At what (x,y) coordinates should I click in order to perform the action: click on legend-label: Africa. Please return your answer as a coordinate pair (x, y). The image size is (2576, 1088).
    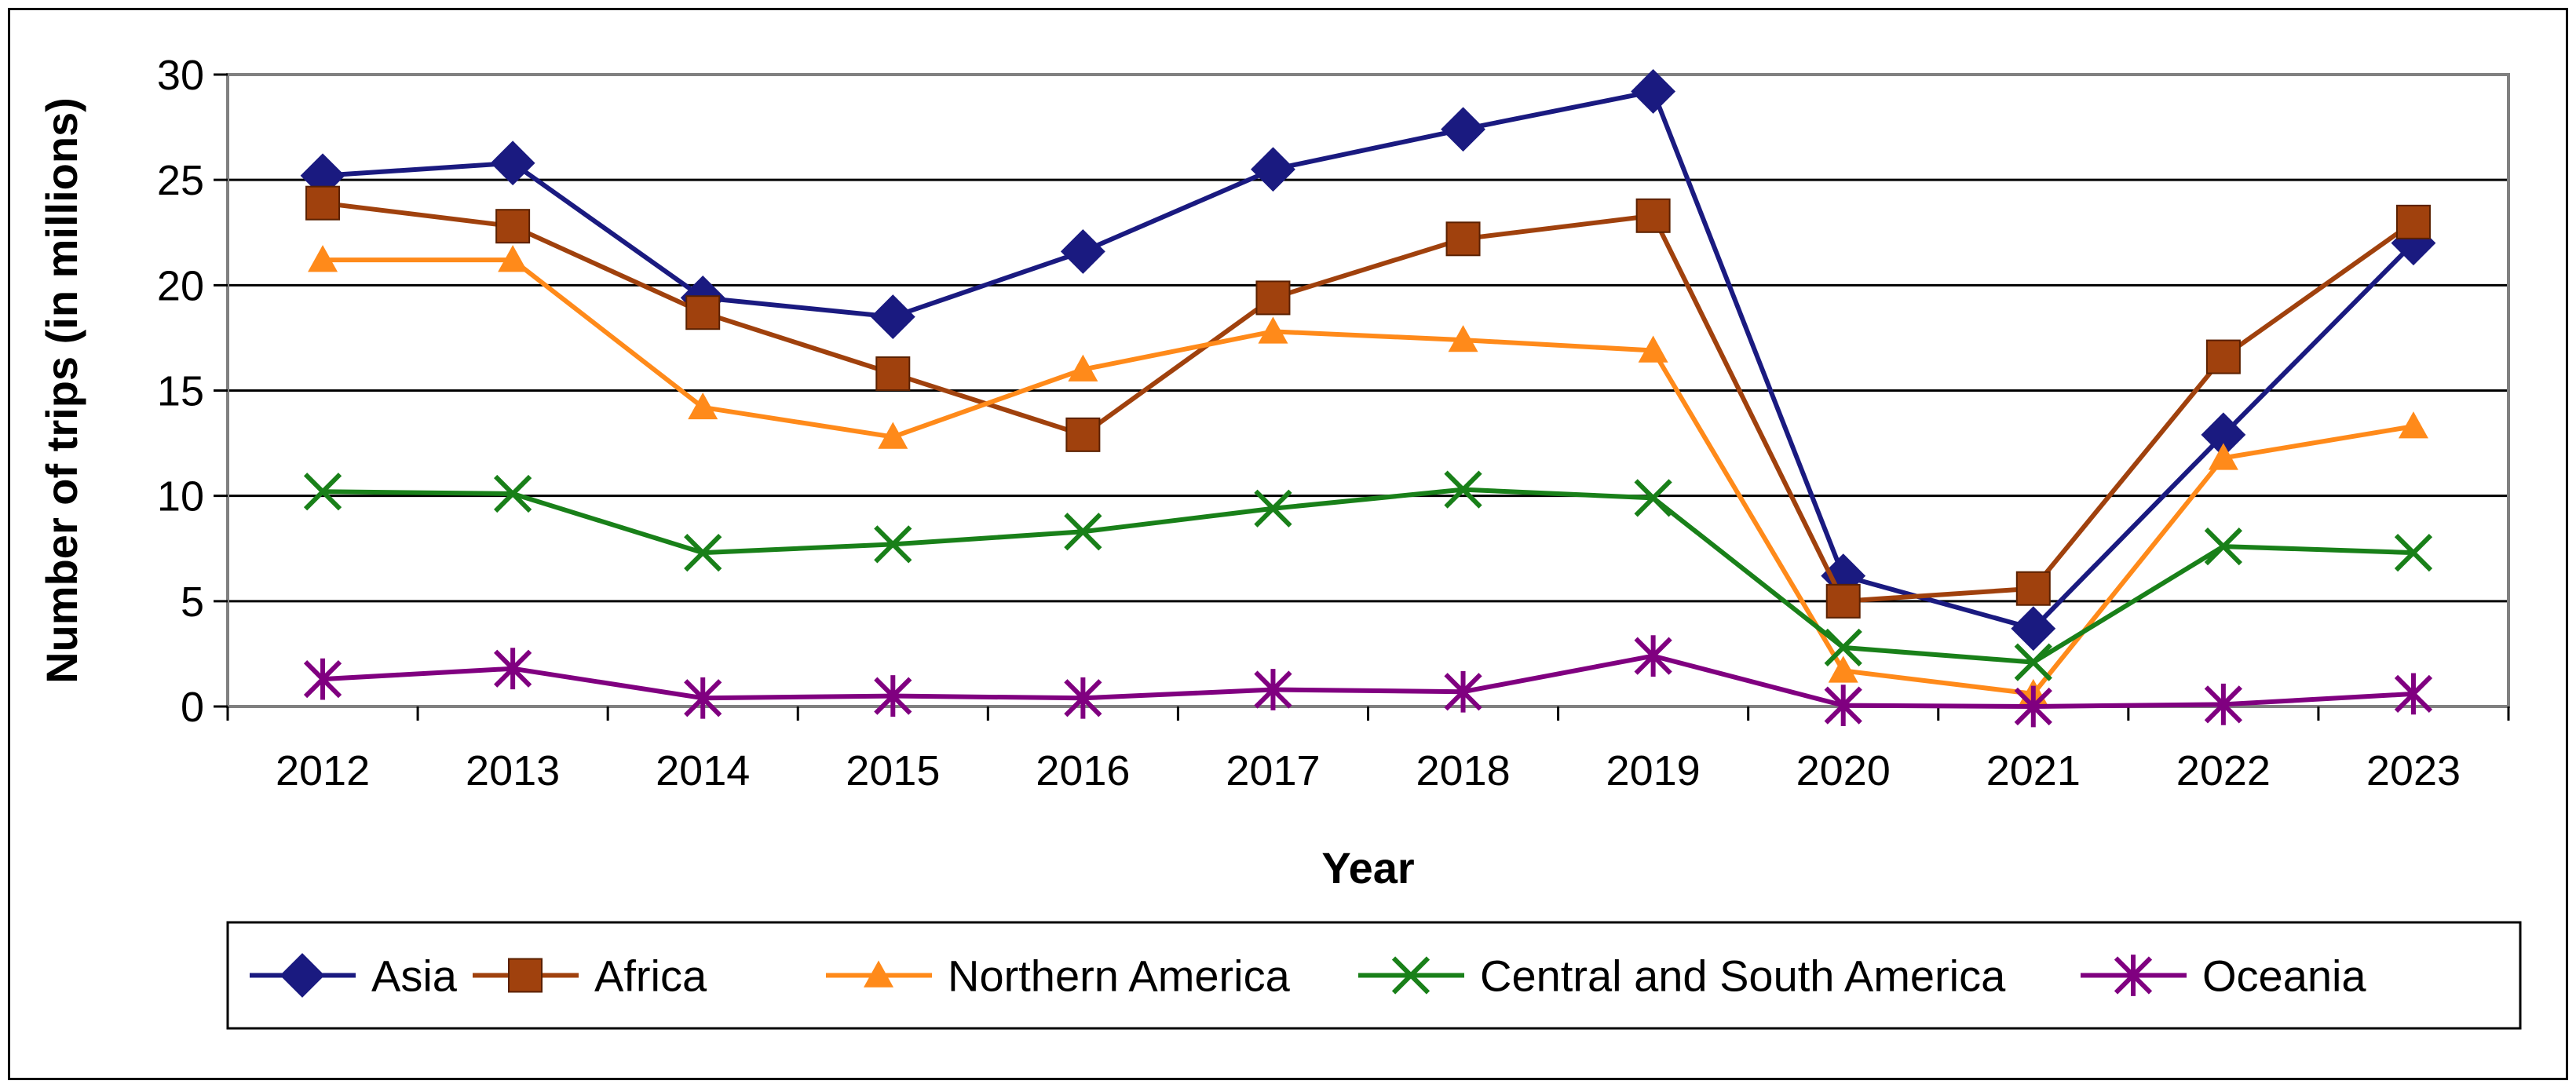
    Looking at the image, I should click on (650, 976).